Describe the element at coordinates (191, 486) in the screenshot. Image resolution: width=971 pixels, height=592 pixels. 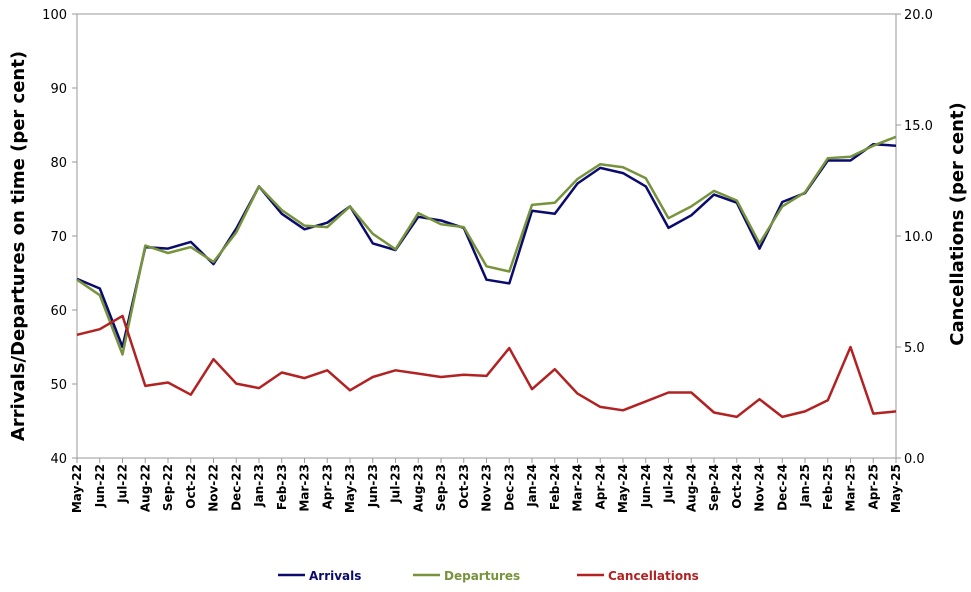
I see `x-tick-label: Oct-22` at that location.